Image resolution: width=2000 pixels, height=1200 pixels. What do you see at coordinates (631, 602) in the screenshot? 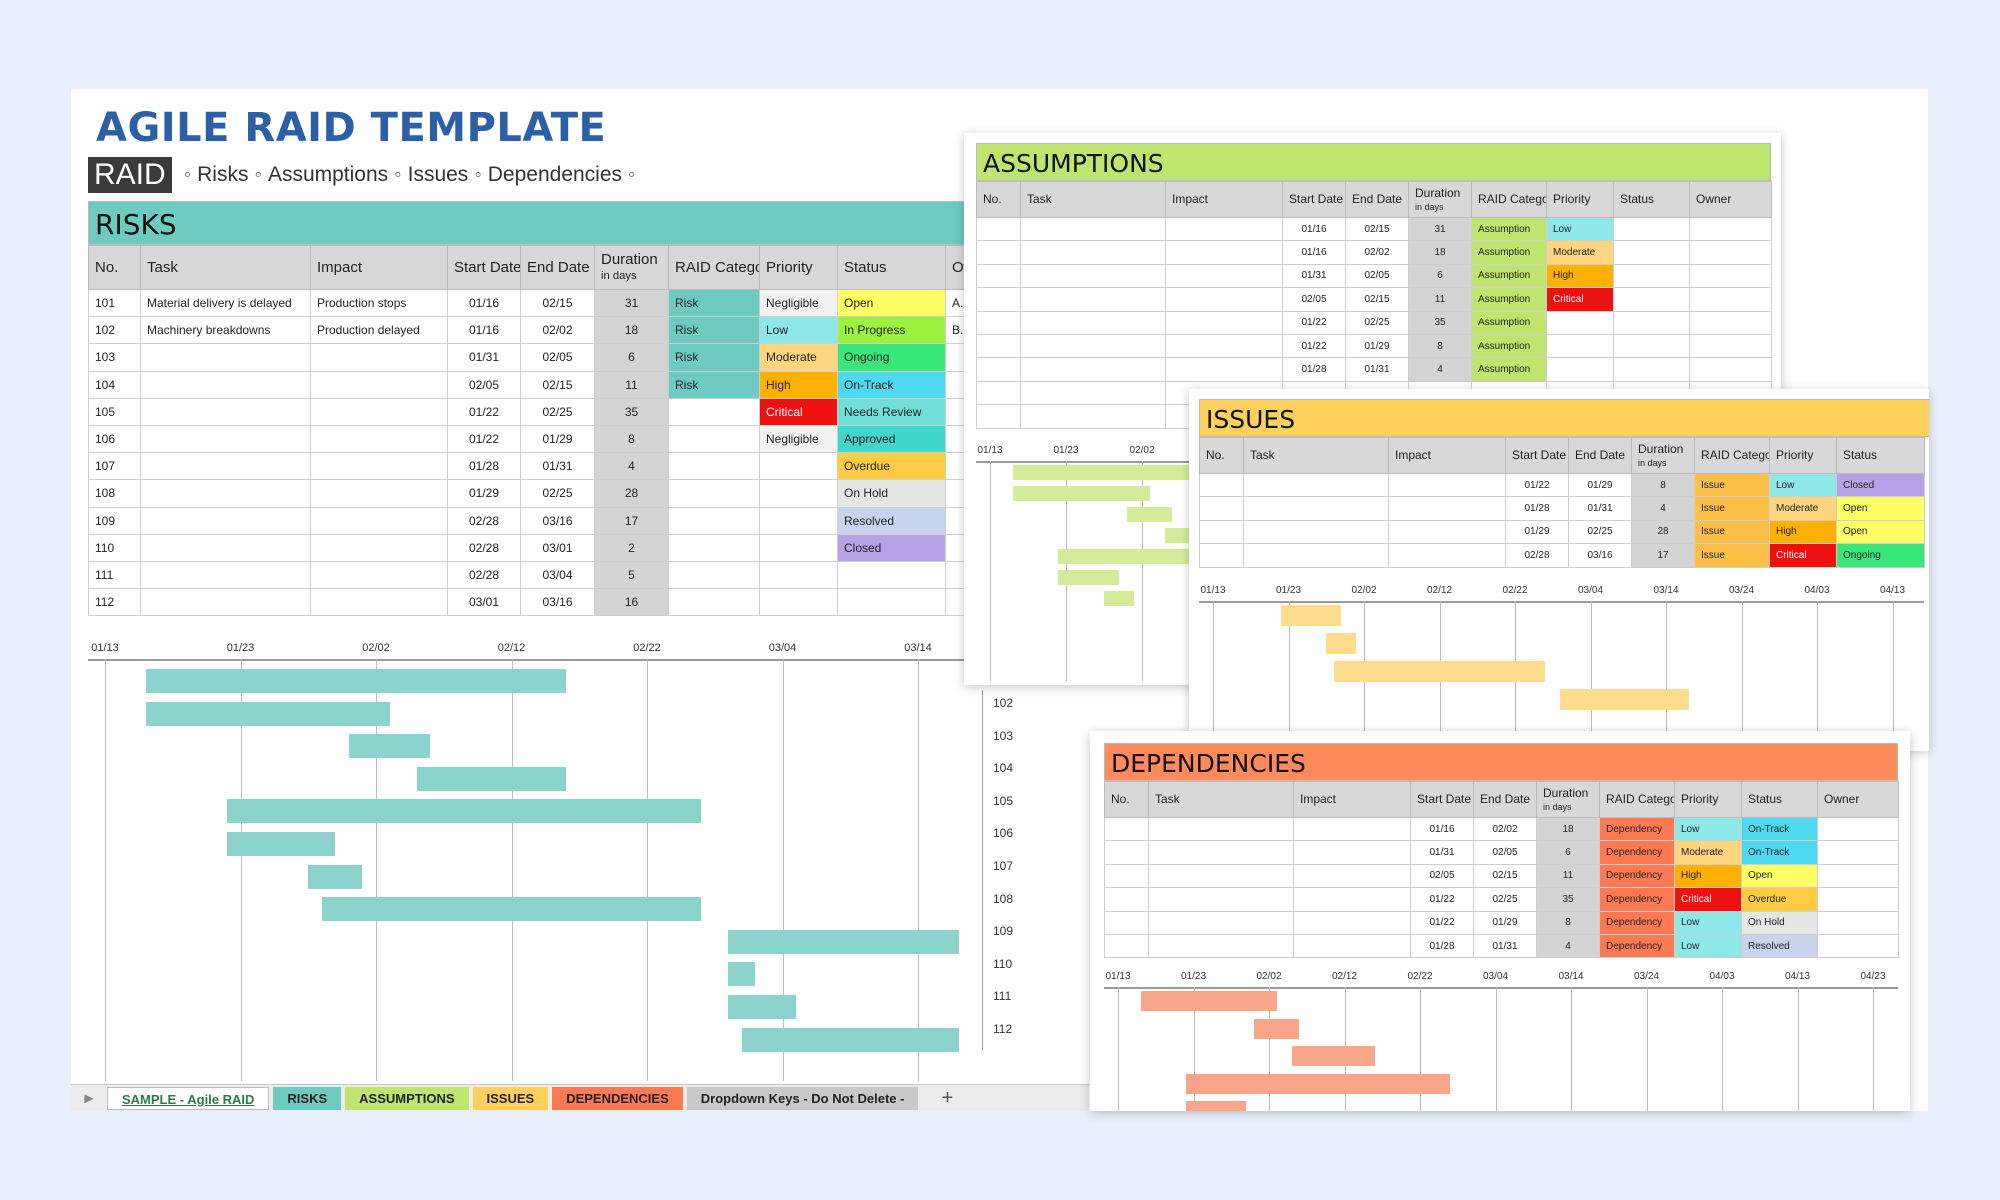
I see `table-cell-dur: 16` at bounding box center [631, 602].